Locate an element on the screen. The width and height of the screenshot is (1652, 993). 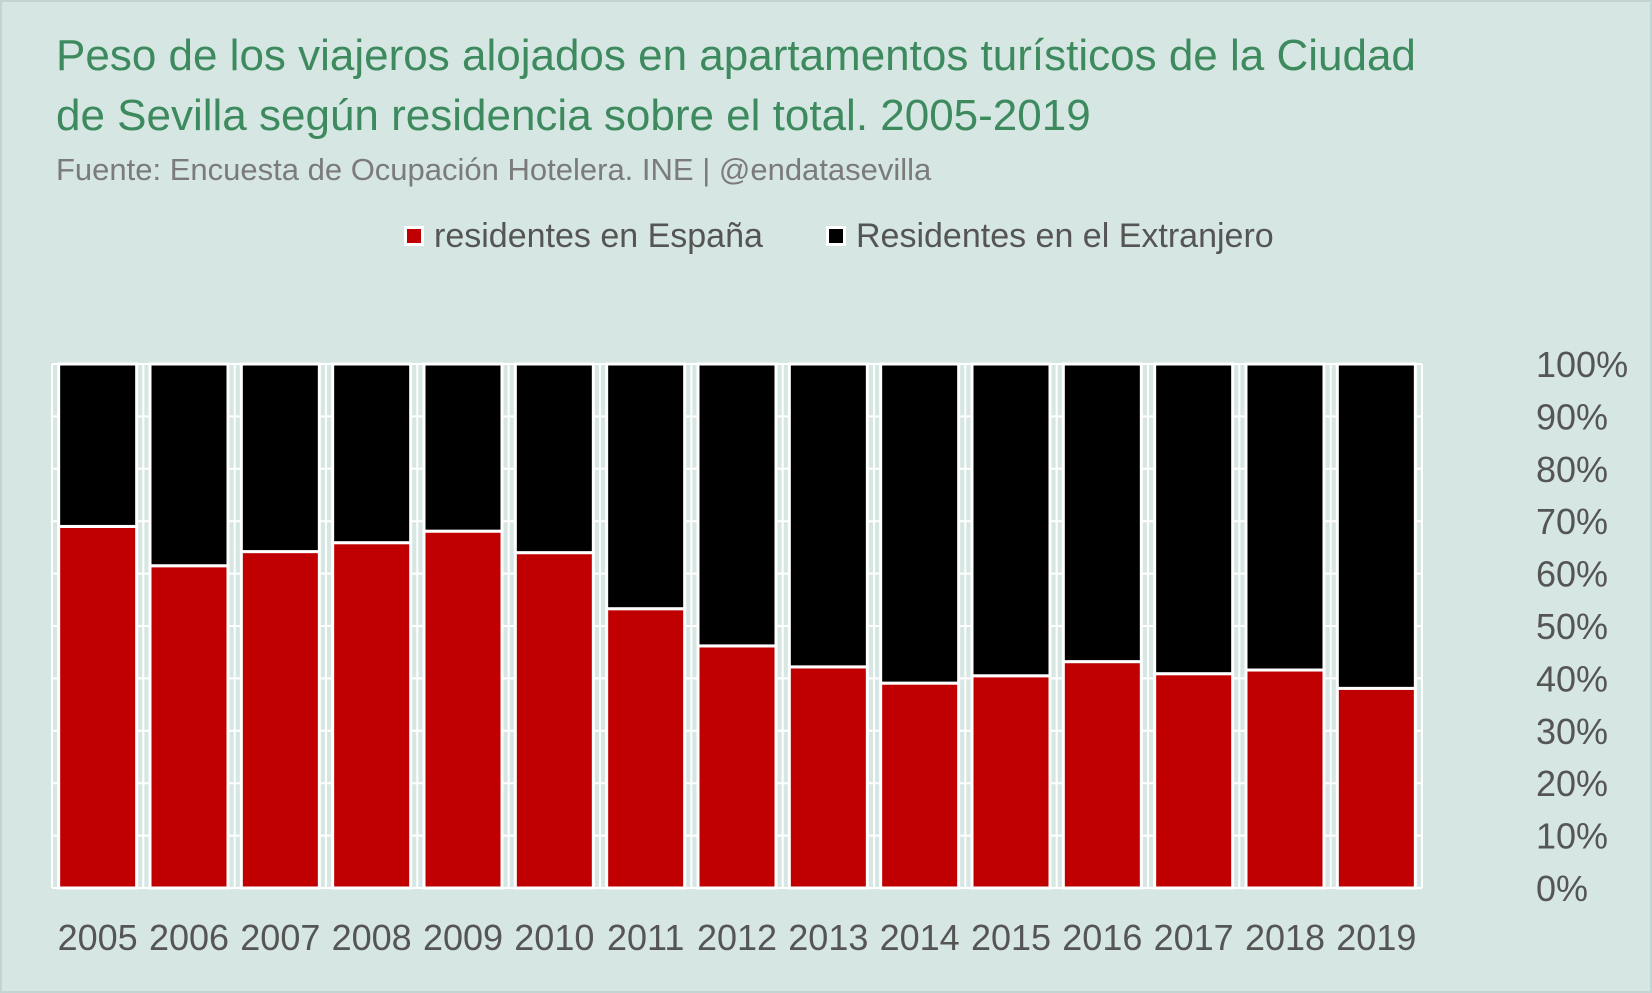
legend-swatch-spain is located at coordinates (414, 236).